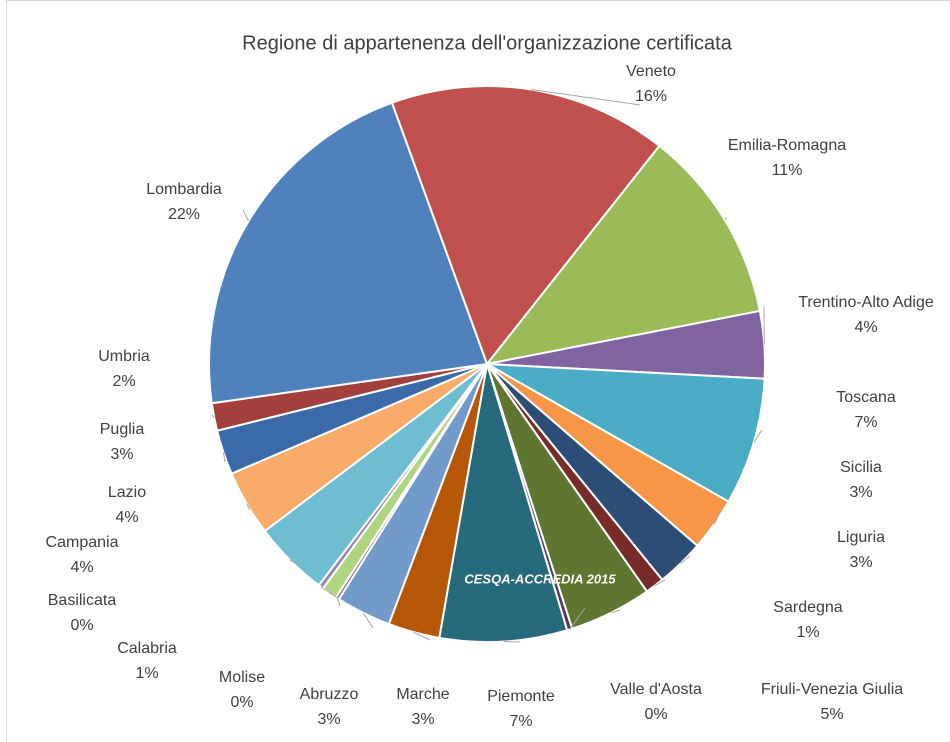  Describe the element at coordinates (861, 467) in the screenshot. I see `data-label-name: Sicilia` at that location.